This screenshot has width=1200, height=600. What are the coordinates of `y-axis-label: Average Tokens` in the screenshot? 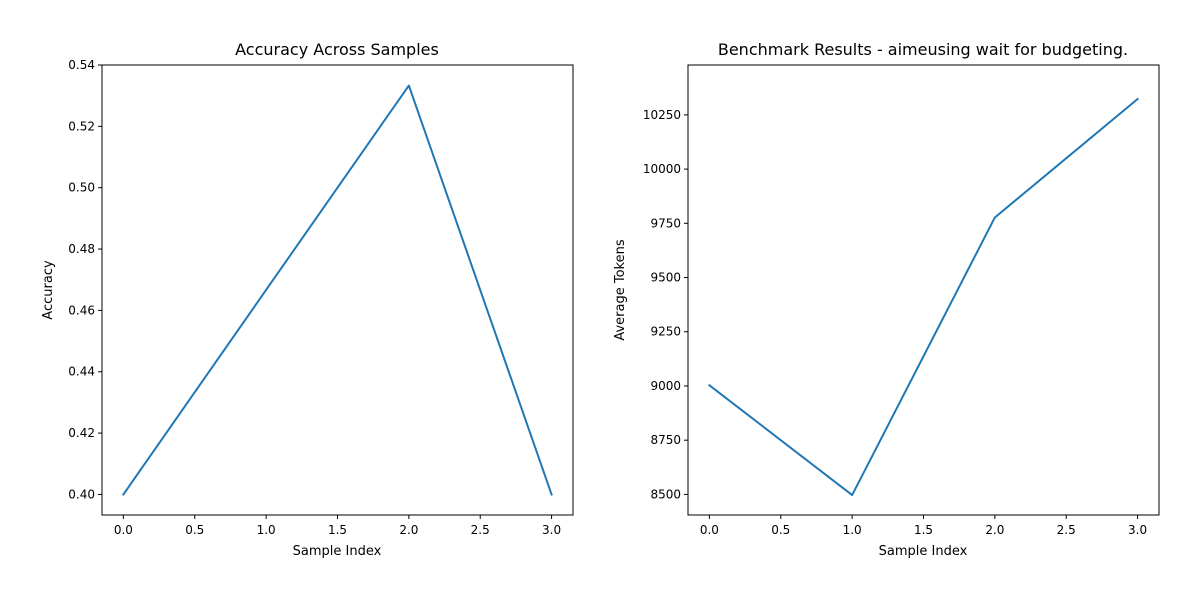 It's located at (620, 290).